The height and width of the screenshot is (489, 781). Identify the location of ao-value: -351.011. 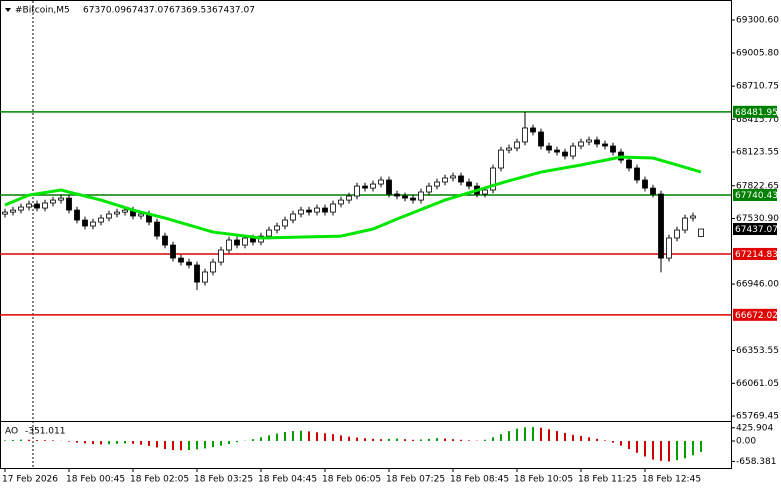
(45, 432).